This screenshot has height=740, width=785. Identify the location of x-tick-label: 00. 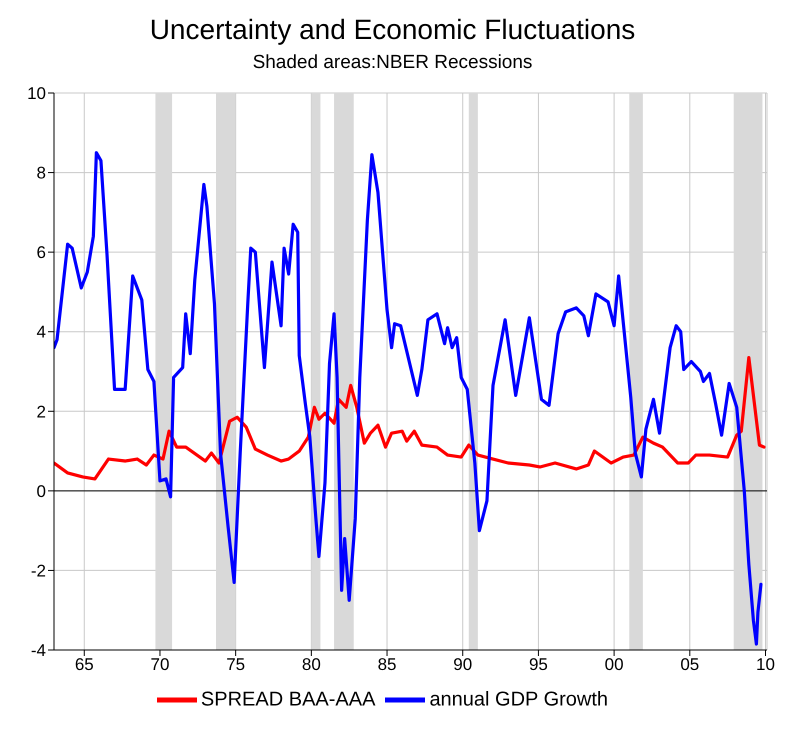
(614, 664).